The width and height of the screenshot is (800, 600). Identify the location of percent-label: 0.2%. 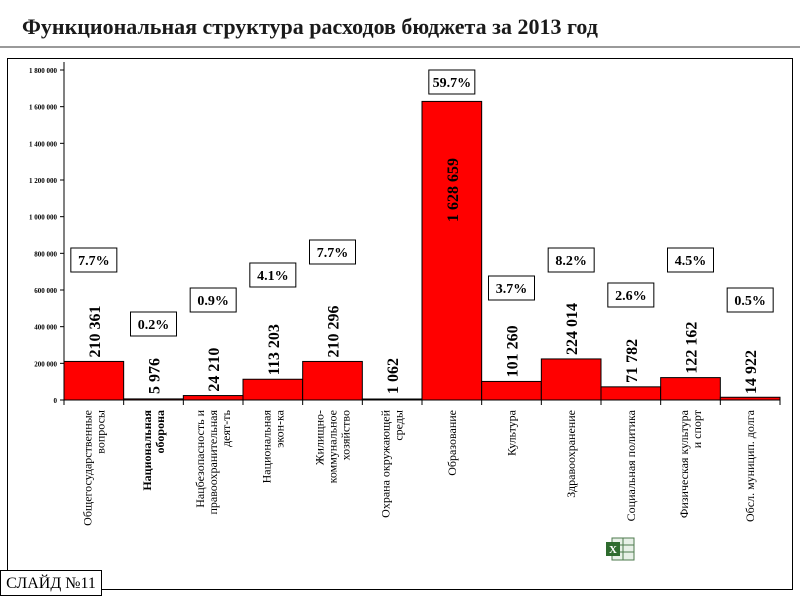
(154, 325).